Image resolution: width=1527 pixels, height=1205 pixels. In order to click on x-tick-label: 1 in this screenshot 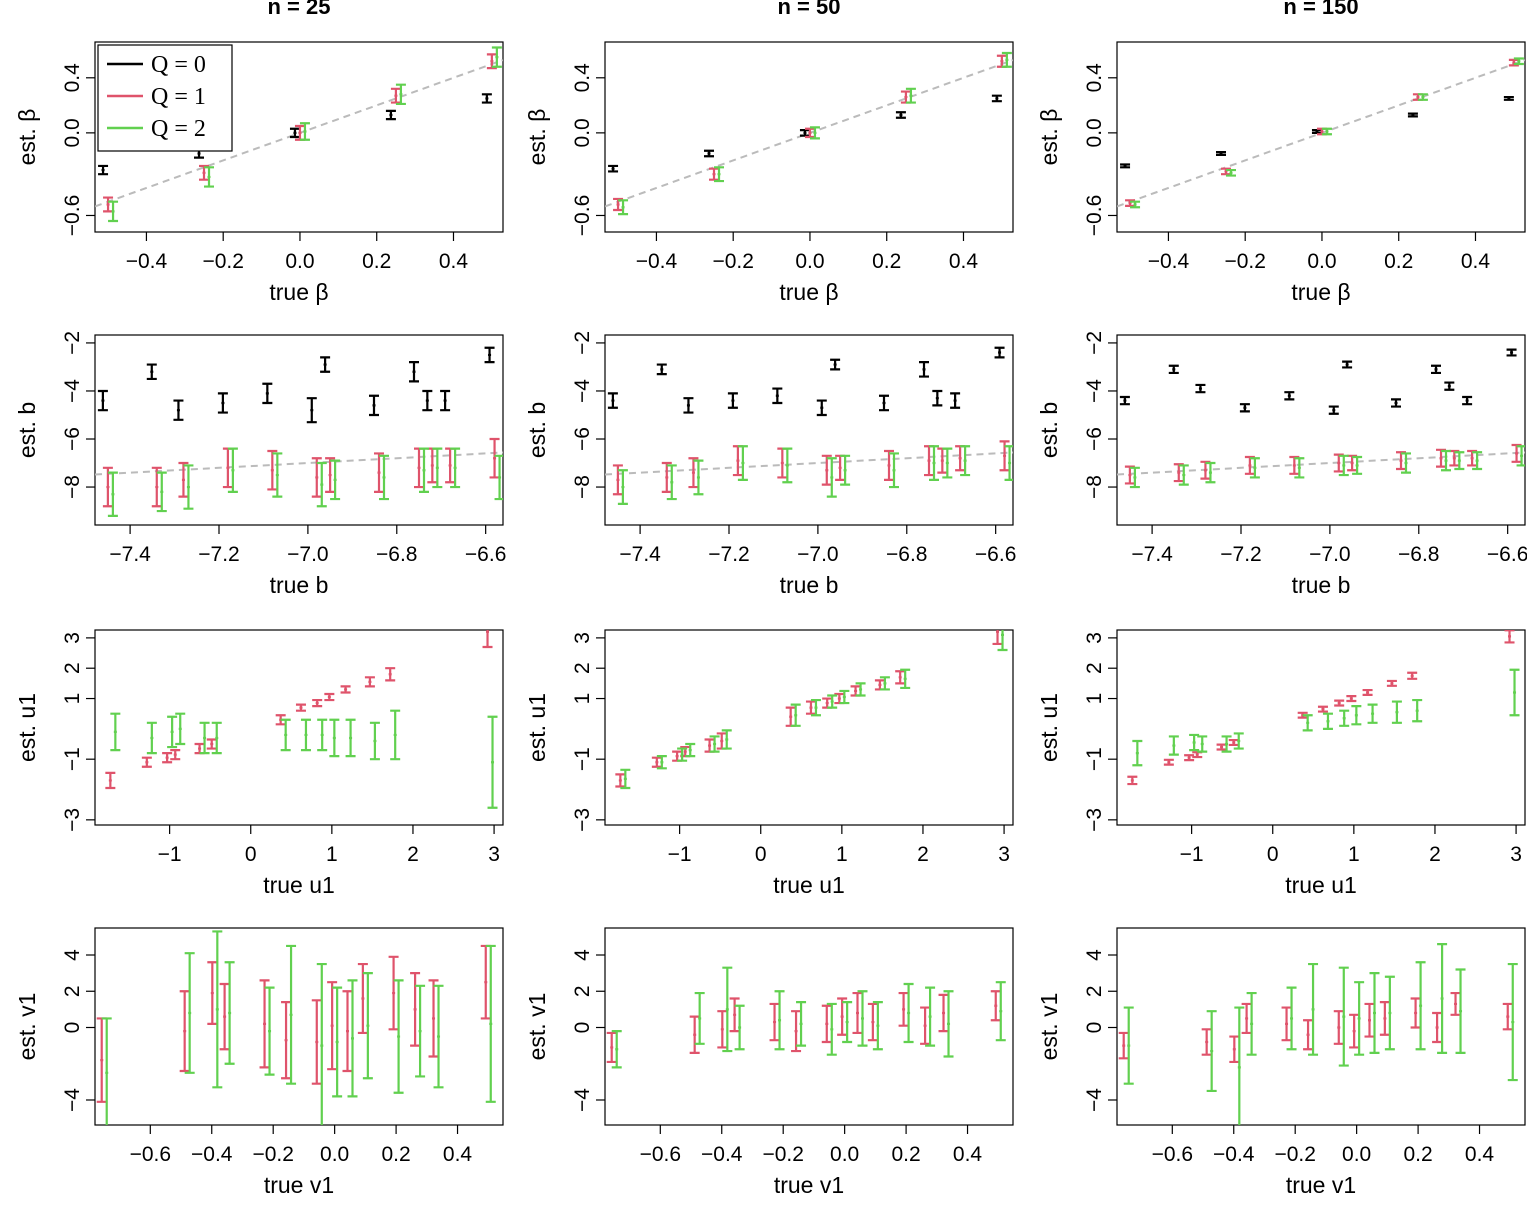, I will do `click(332, 854)`.